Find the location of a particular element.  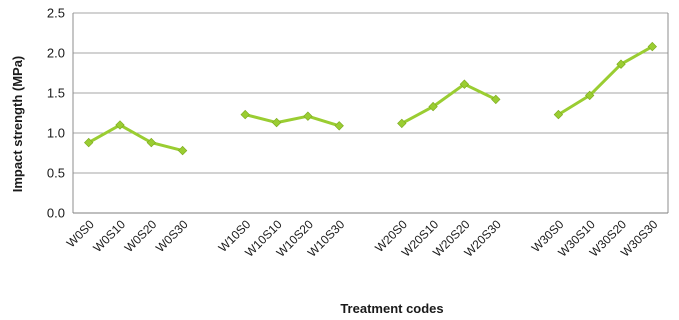

data-point-W0S30 is located at coordinates (182, 150).